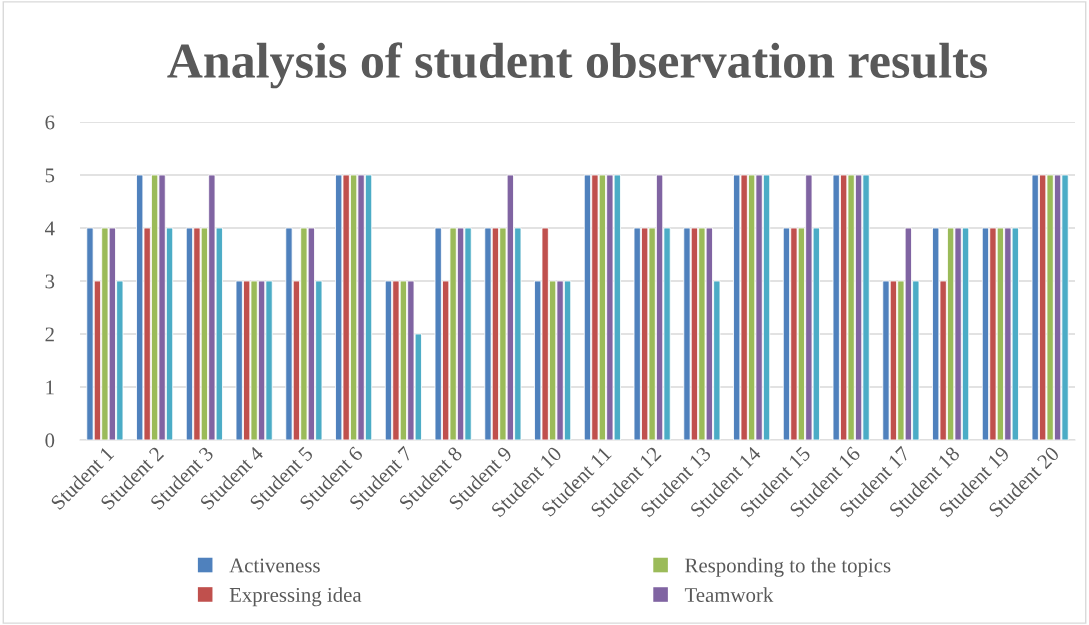 The image size is (1089, 625). What do you see at coordinates (788, 567) in the screenshot?
I see `legend-label: Responding to the topics` at bounding box center [788, 567].